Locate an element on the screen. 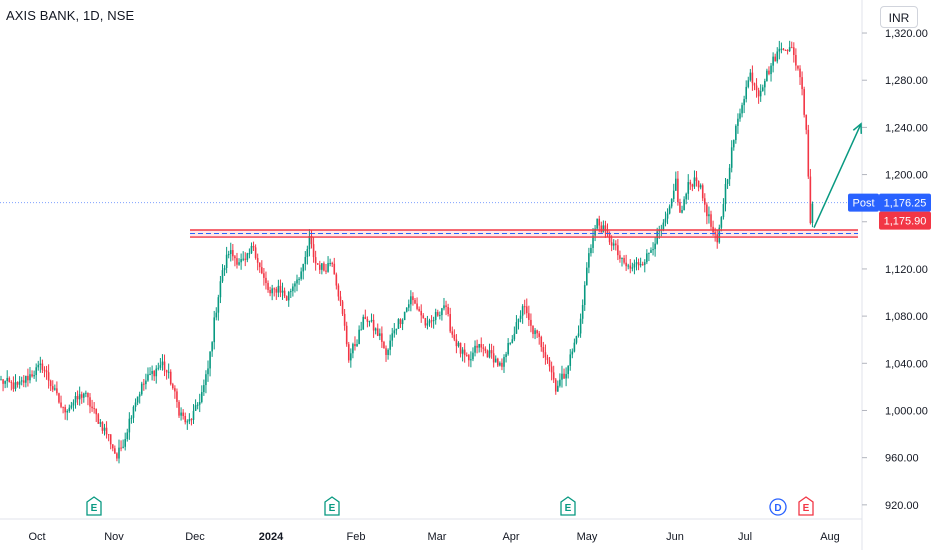  time-label: Aug is located at coordinates (830, 537).